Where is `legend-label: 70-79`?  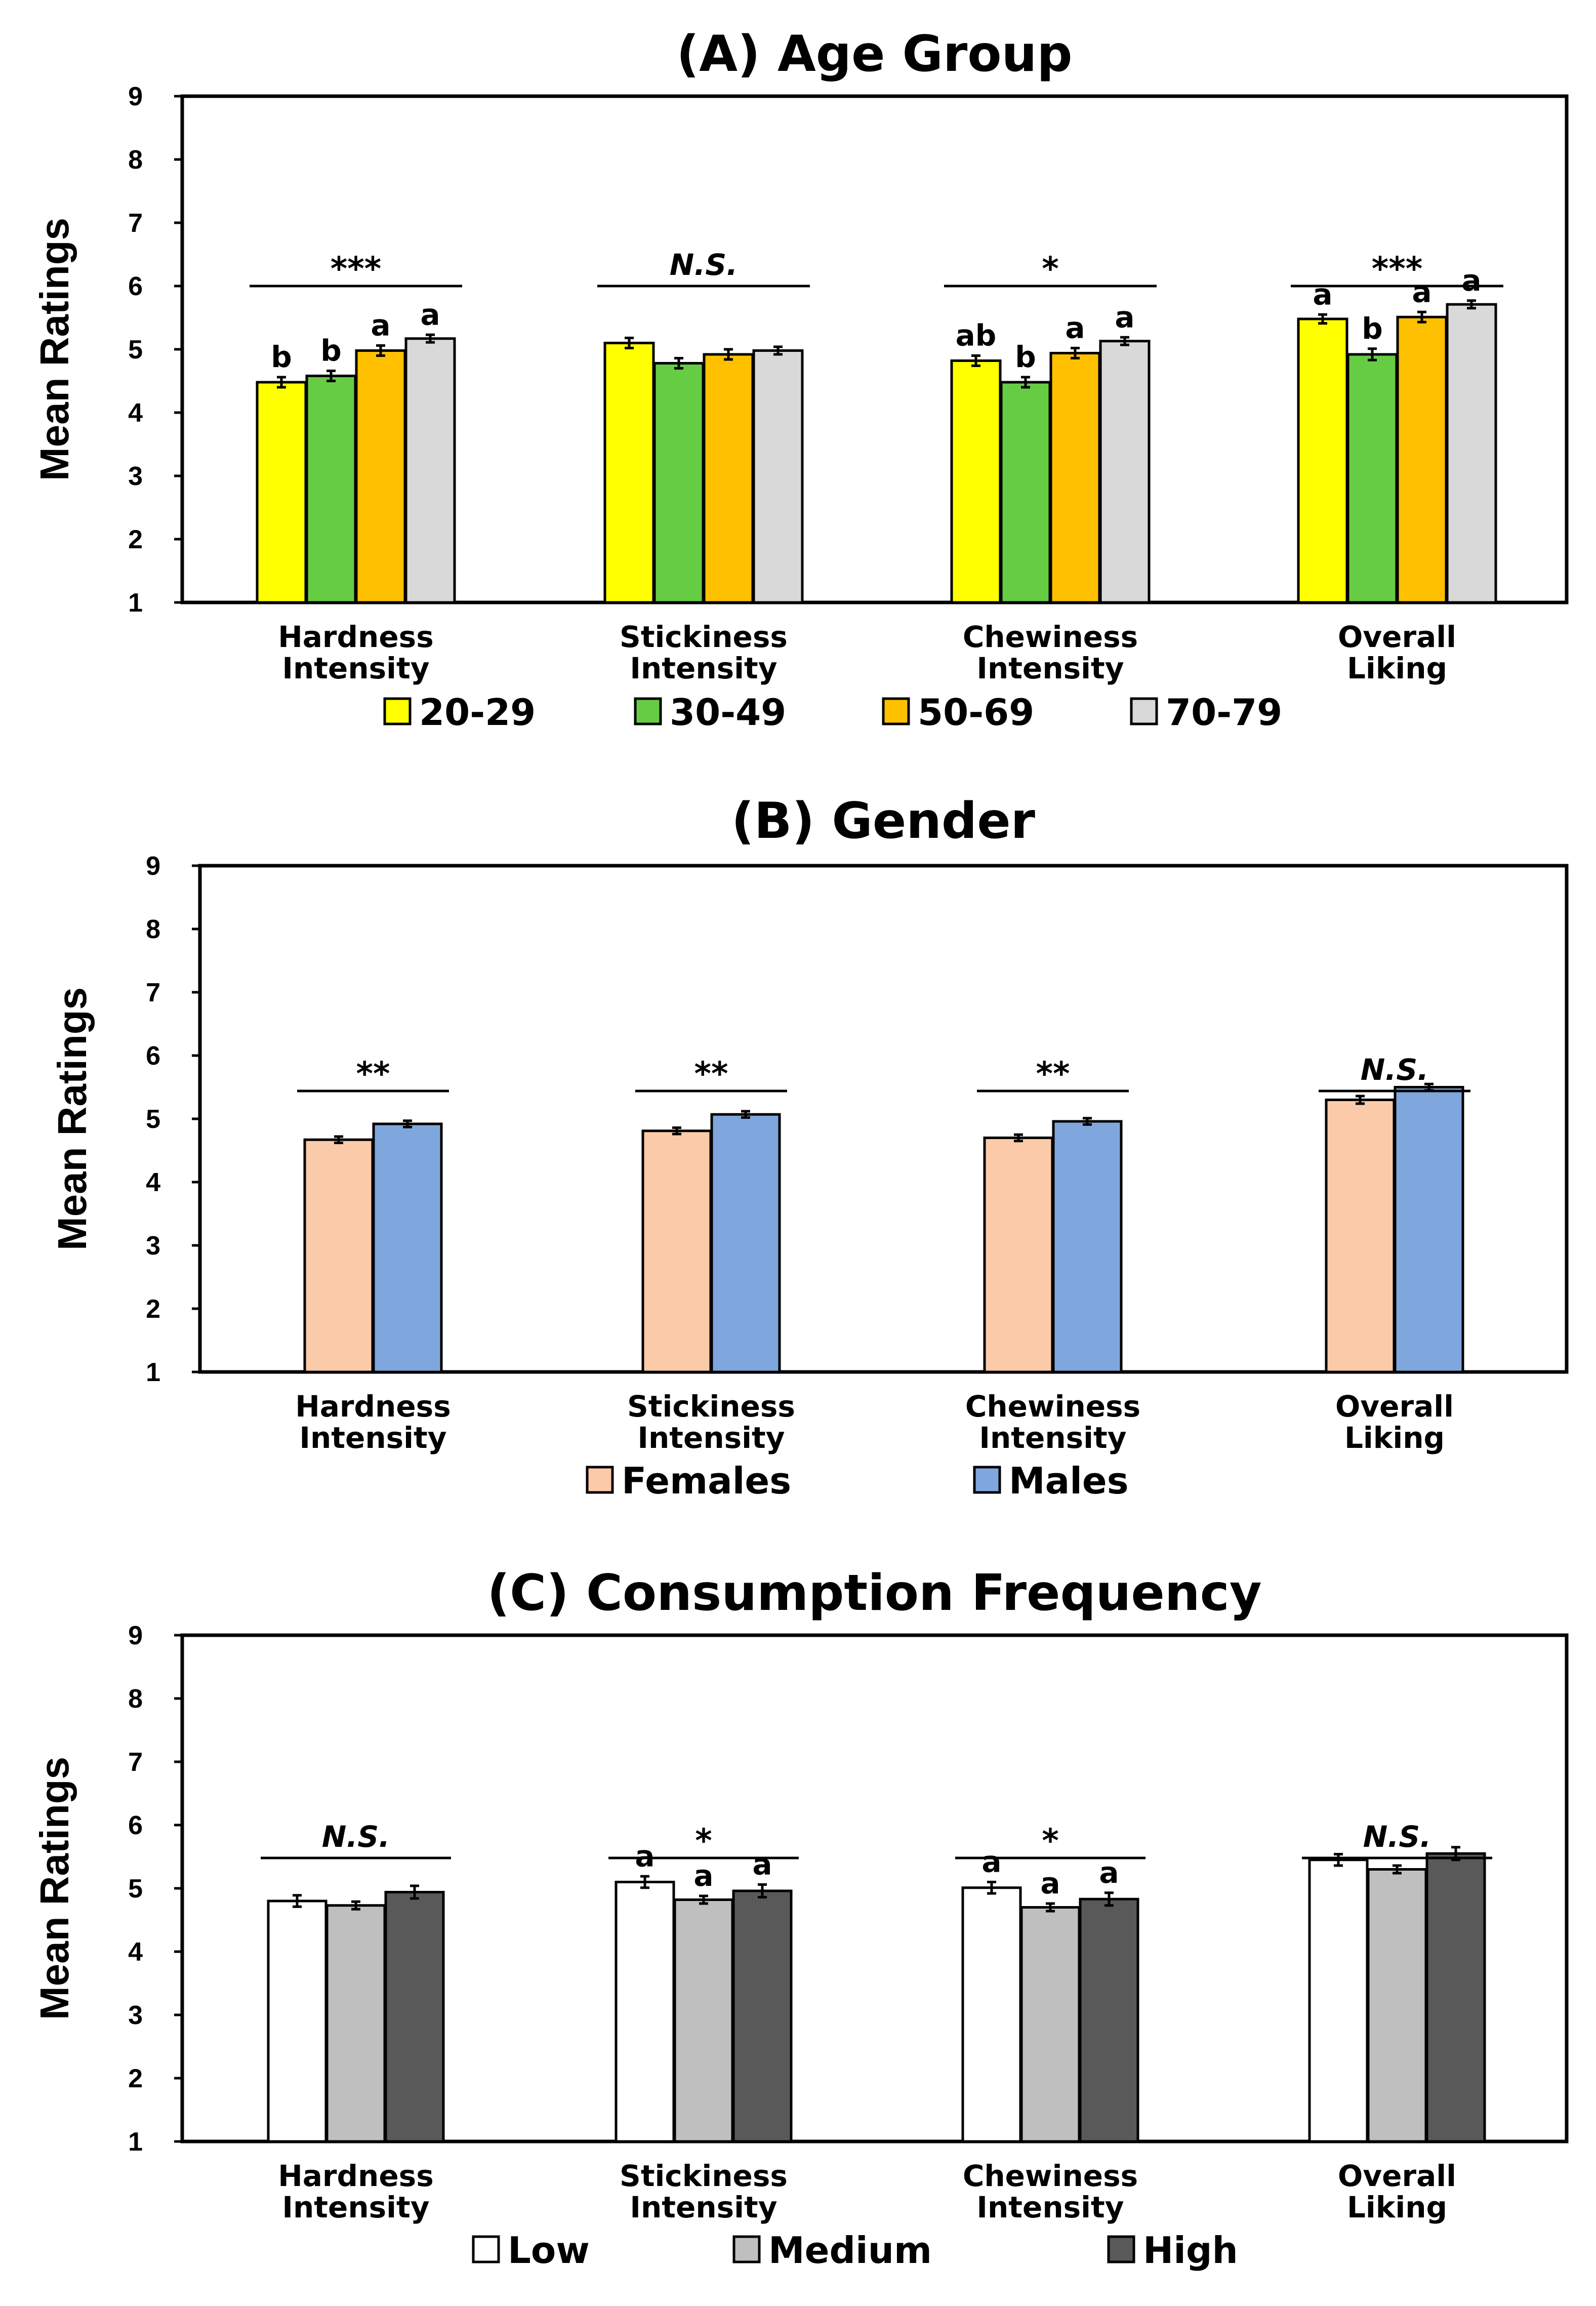 legend-label: 70-79 is located at coordinates (1224, 712).